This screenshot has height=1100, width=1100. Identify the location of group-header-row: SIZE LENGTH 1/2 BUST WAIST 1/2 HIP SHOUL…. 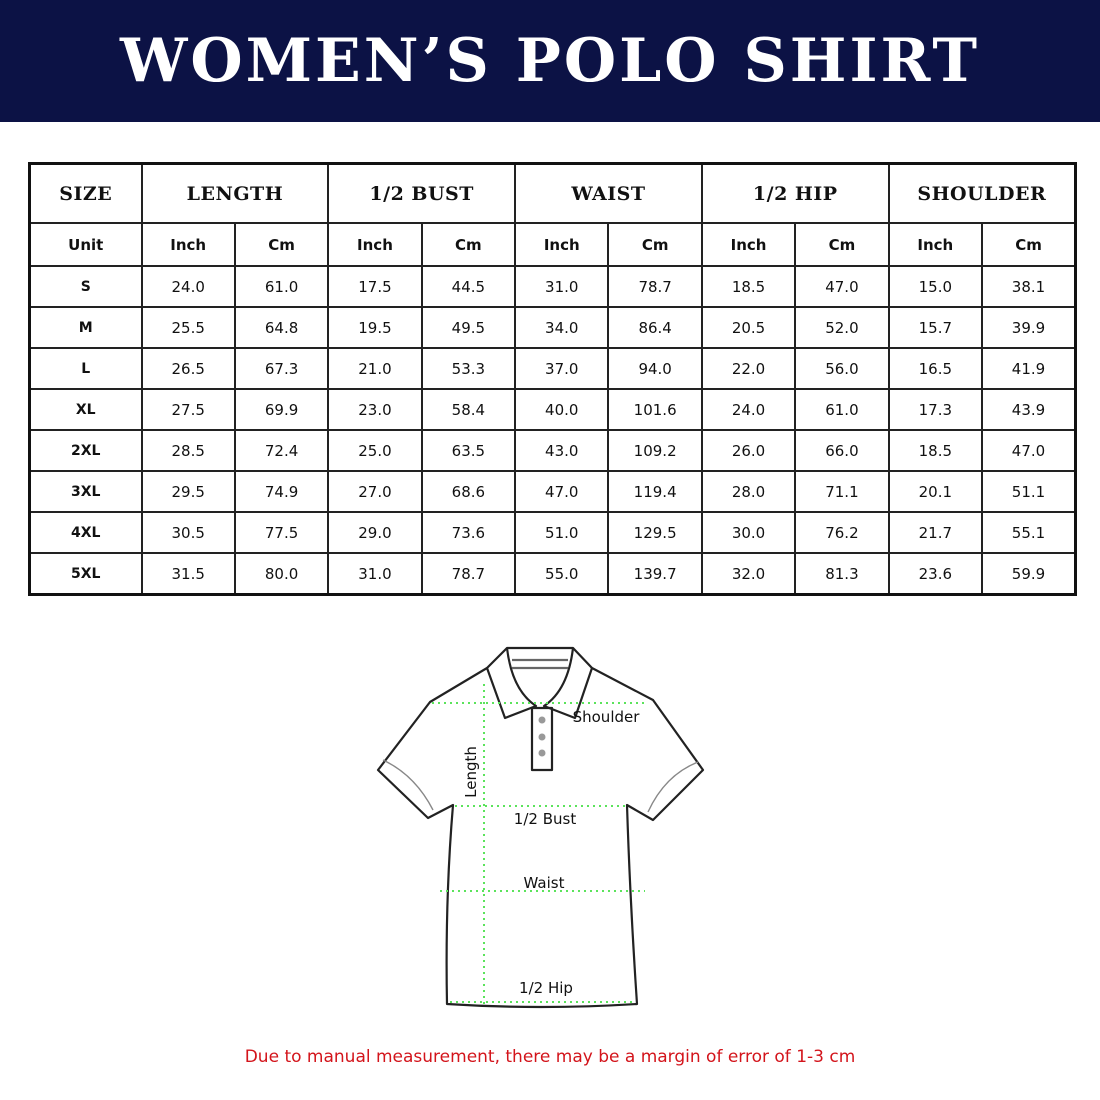
(552, 193).